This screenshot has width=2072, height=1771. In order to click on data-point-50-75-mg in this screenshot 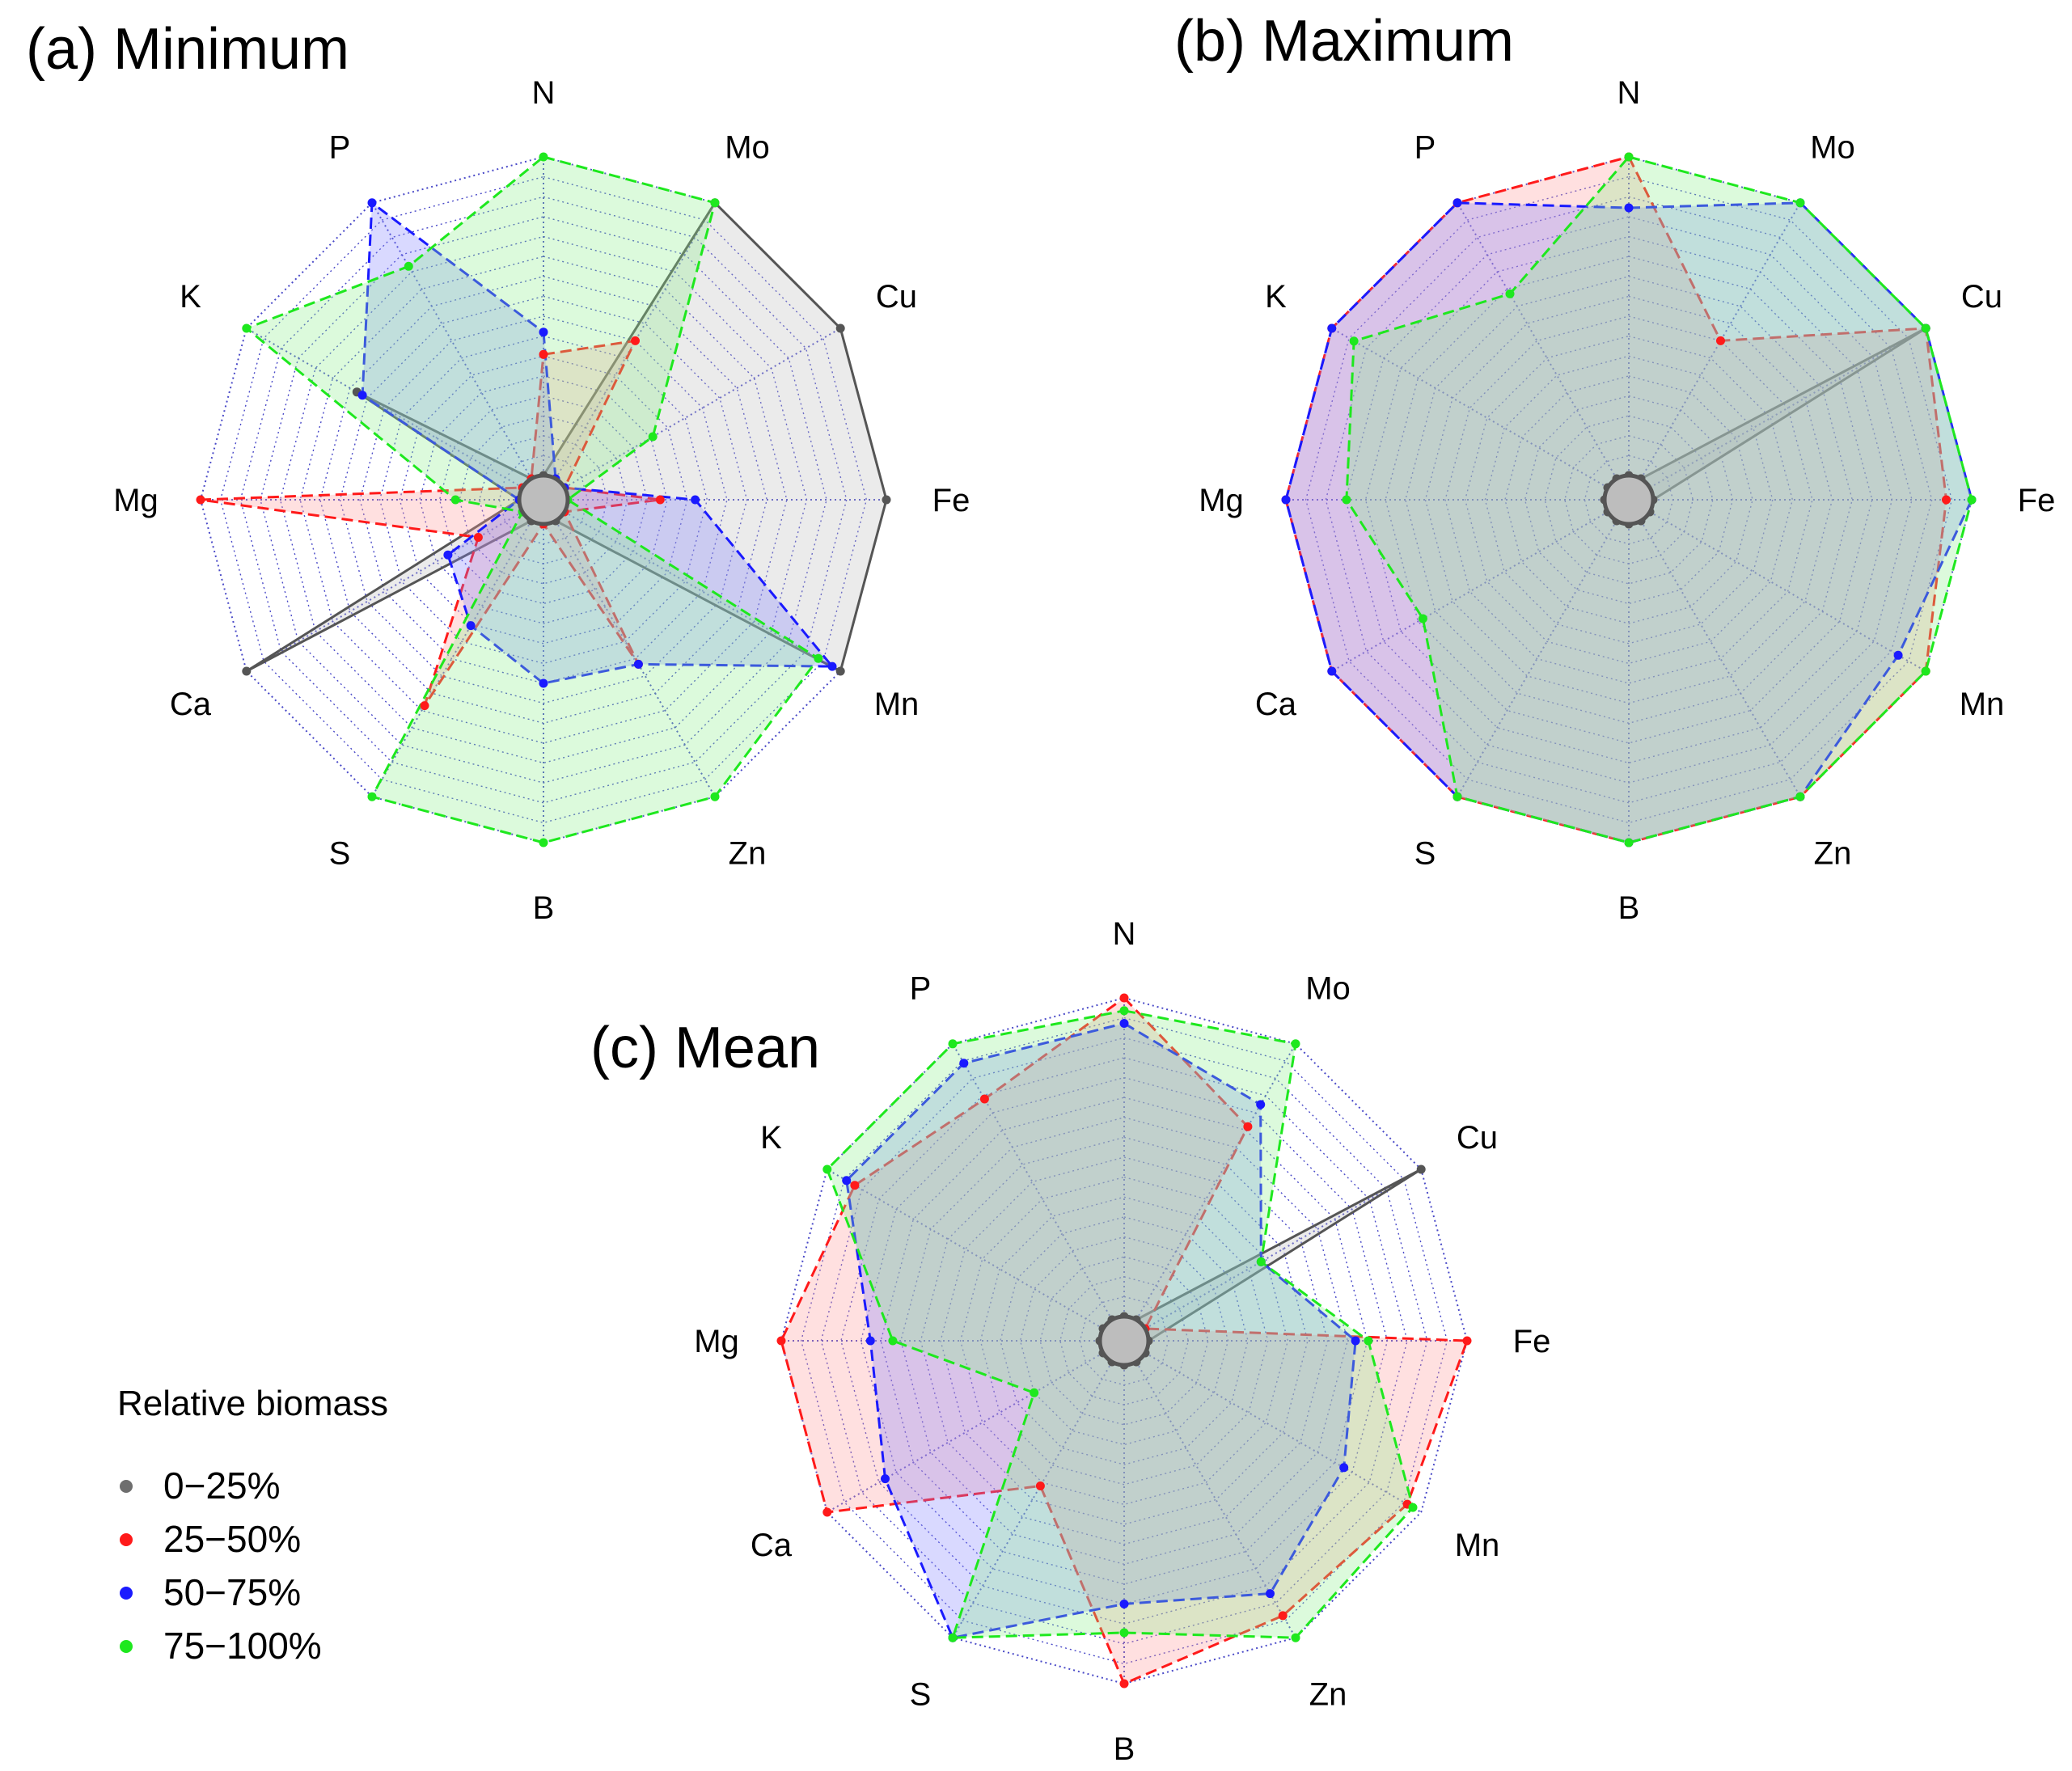, I will do `click(870, 1341)`.